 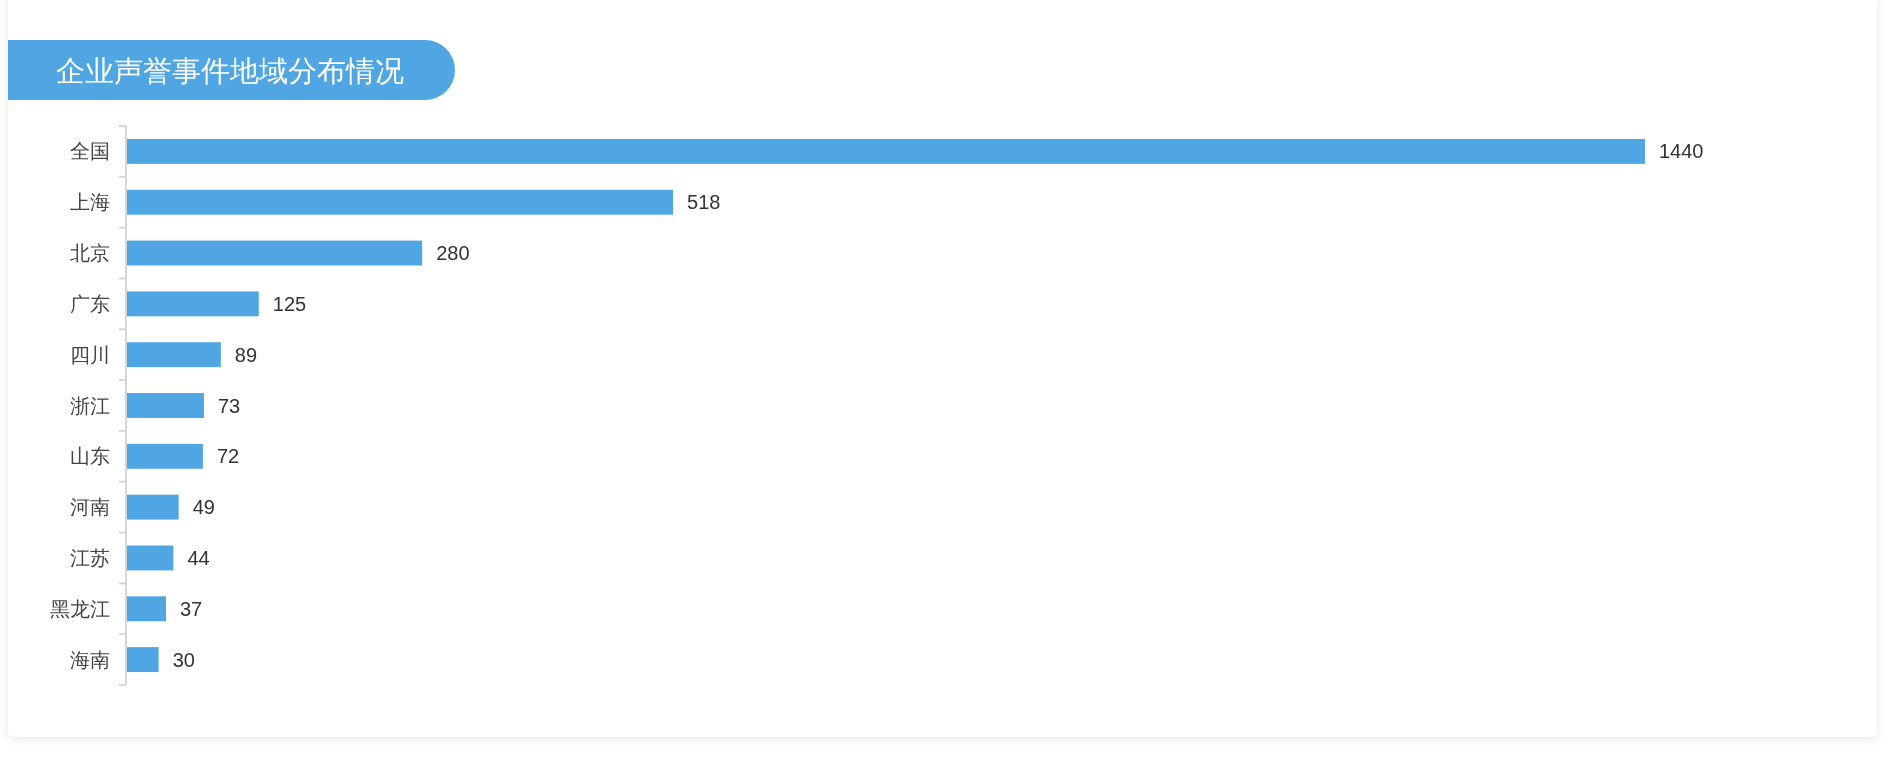 What do you see at coordinates (90, 253) in the screenshot?
I see `y-tick-label: 北京` at bounding box center [90, 253].